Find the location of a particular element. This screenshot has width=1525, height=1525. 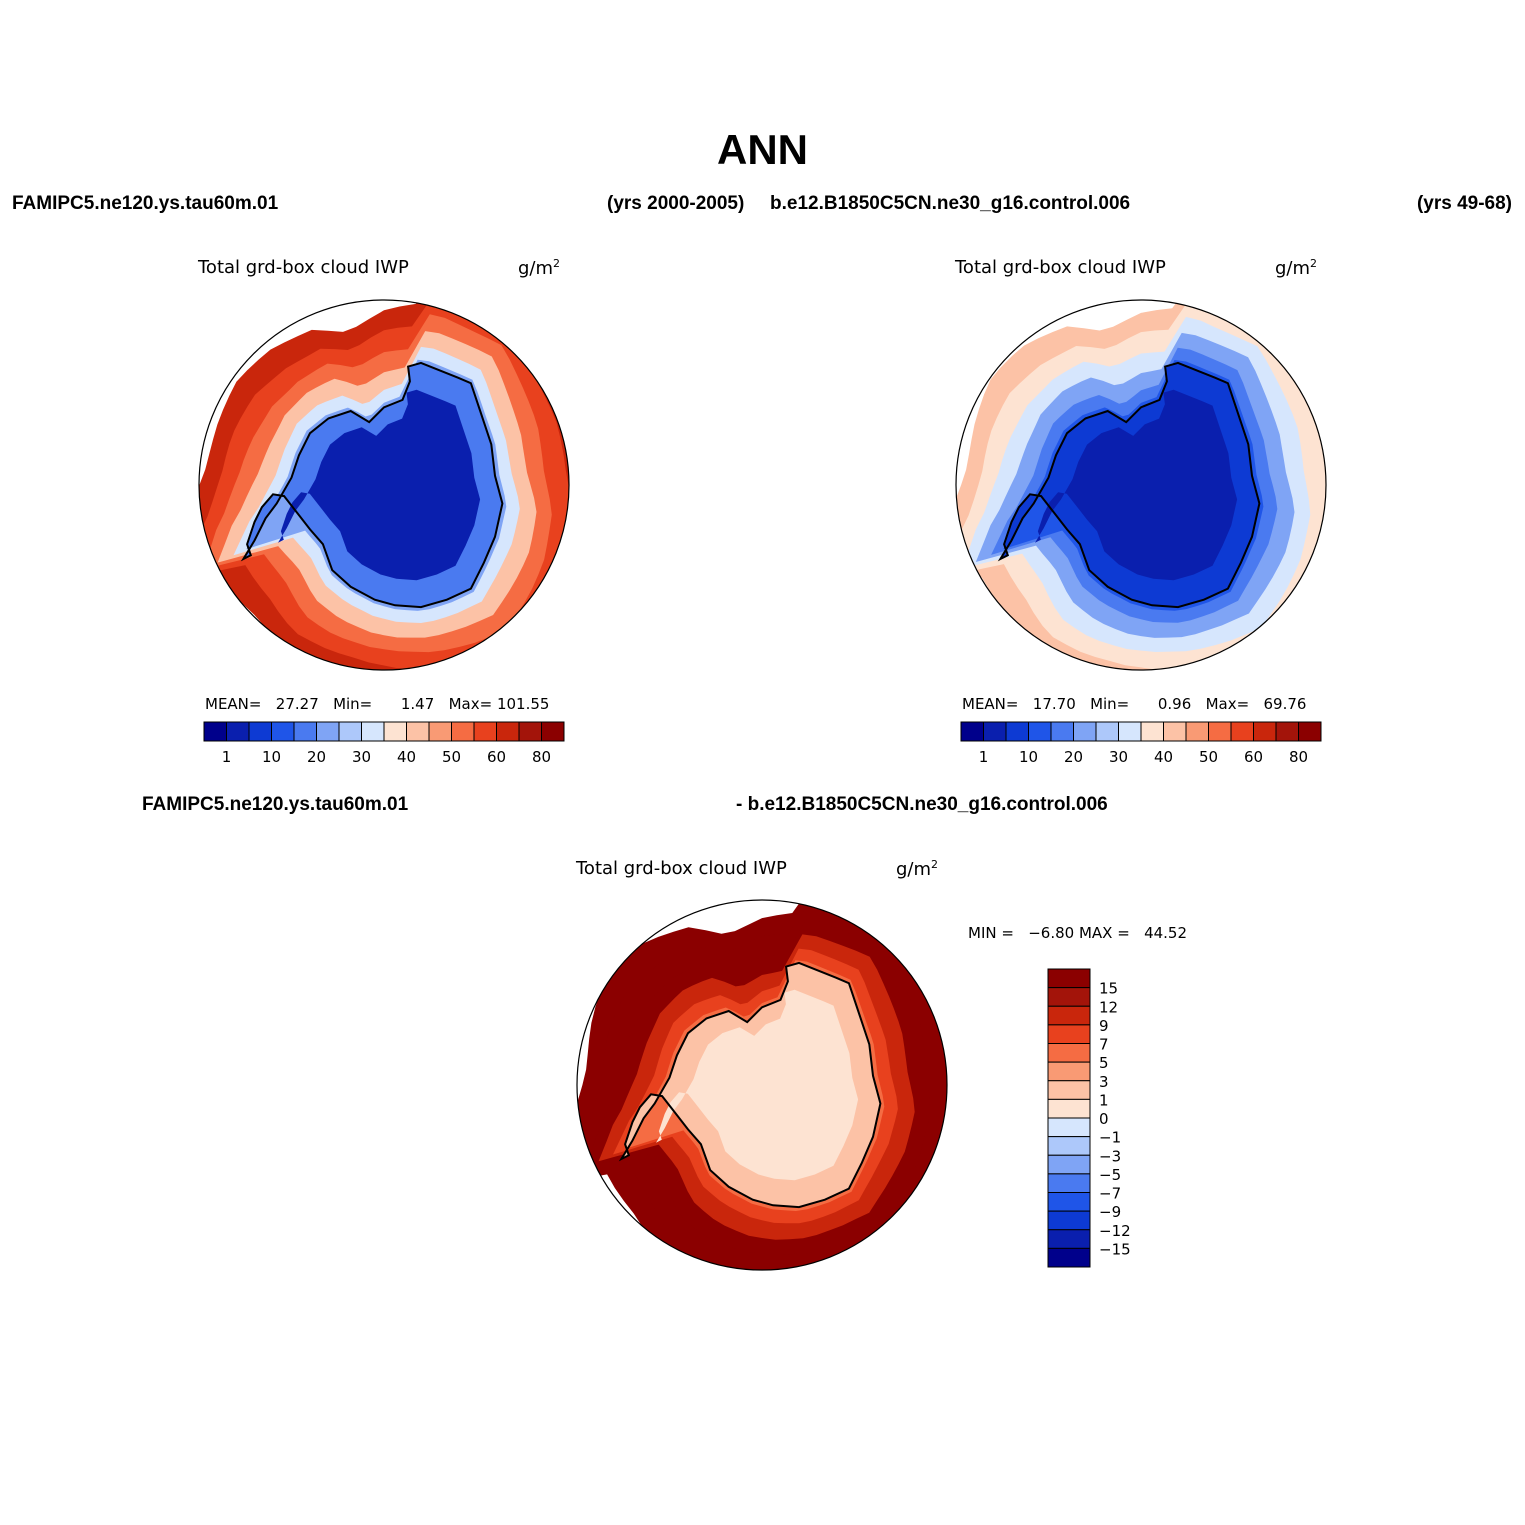

panel2-units: g/m2 is located at coordinates (1296, 268).